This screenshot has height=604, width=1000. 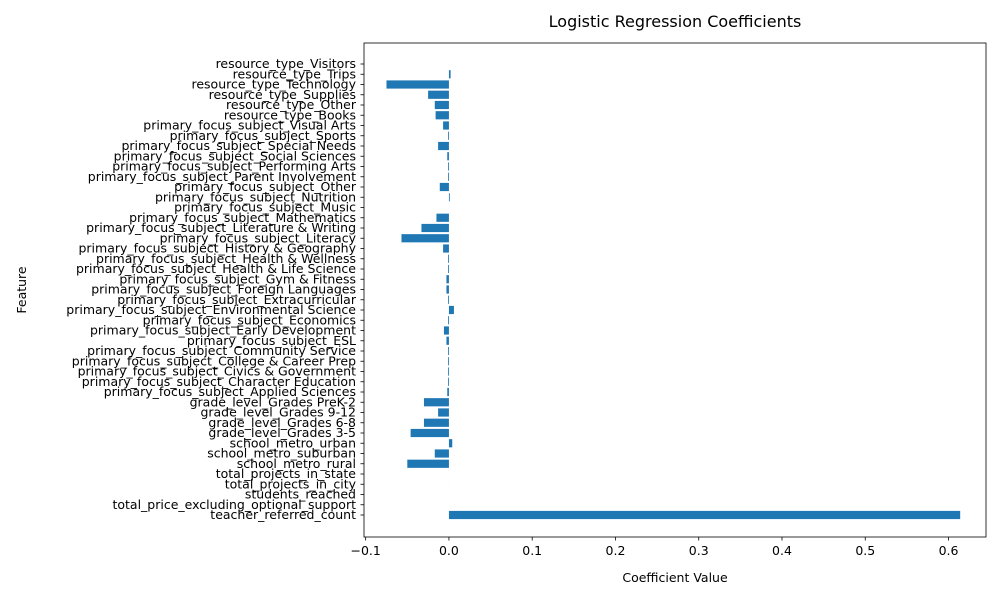 What do you see at coordinates (675, 577) in the screenshot?
I see `x-axis-label: Coefficient Value` at bounding box center [675, 577].